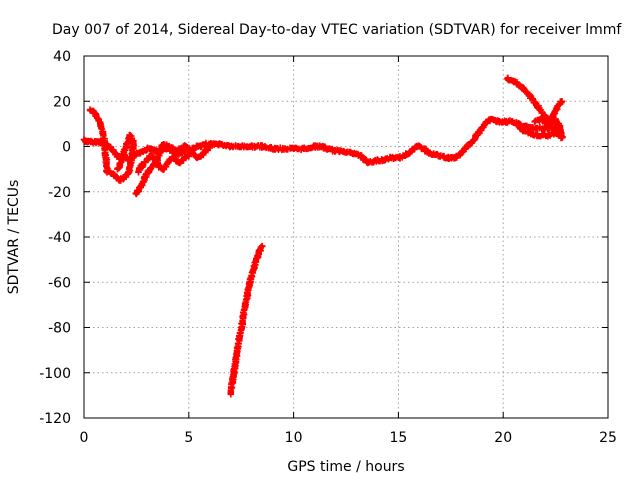 The image size is (640, 480). I want to click on x-tick-label: 20, so click(503, 438).